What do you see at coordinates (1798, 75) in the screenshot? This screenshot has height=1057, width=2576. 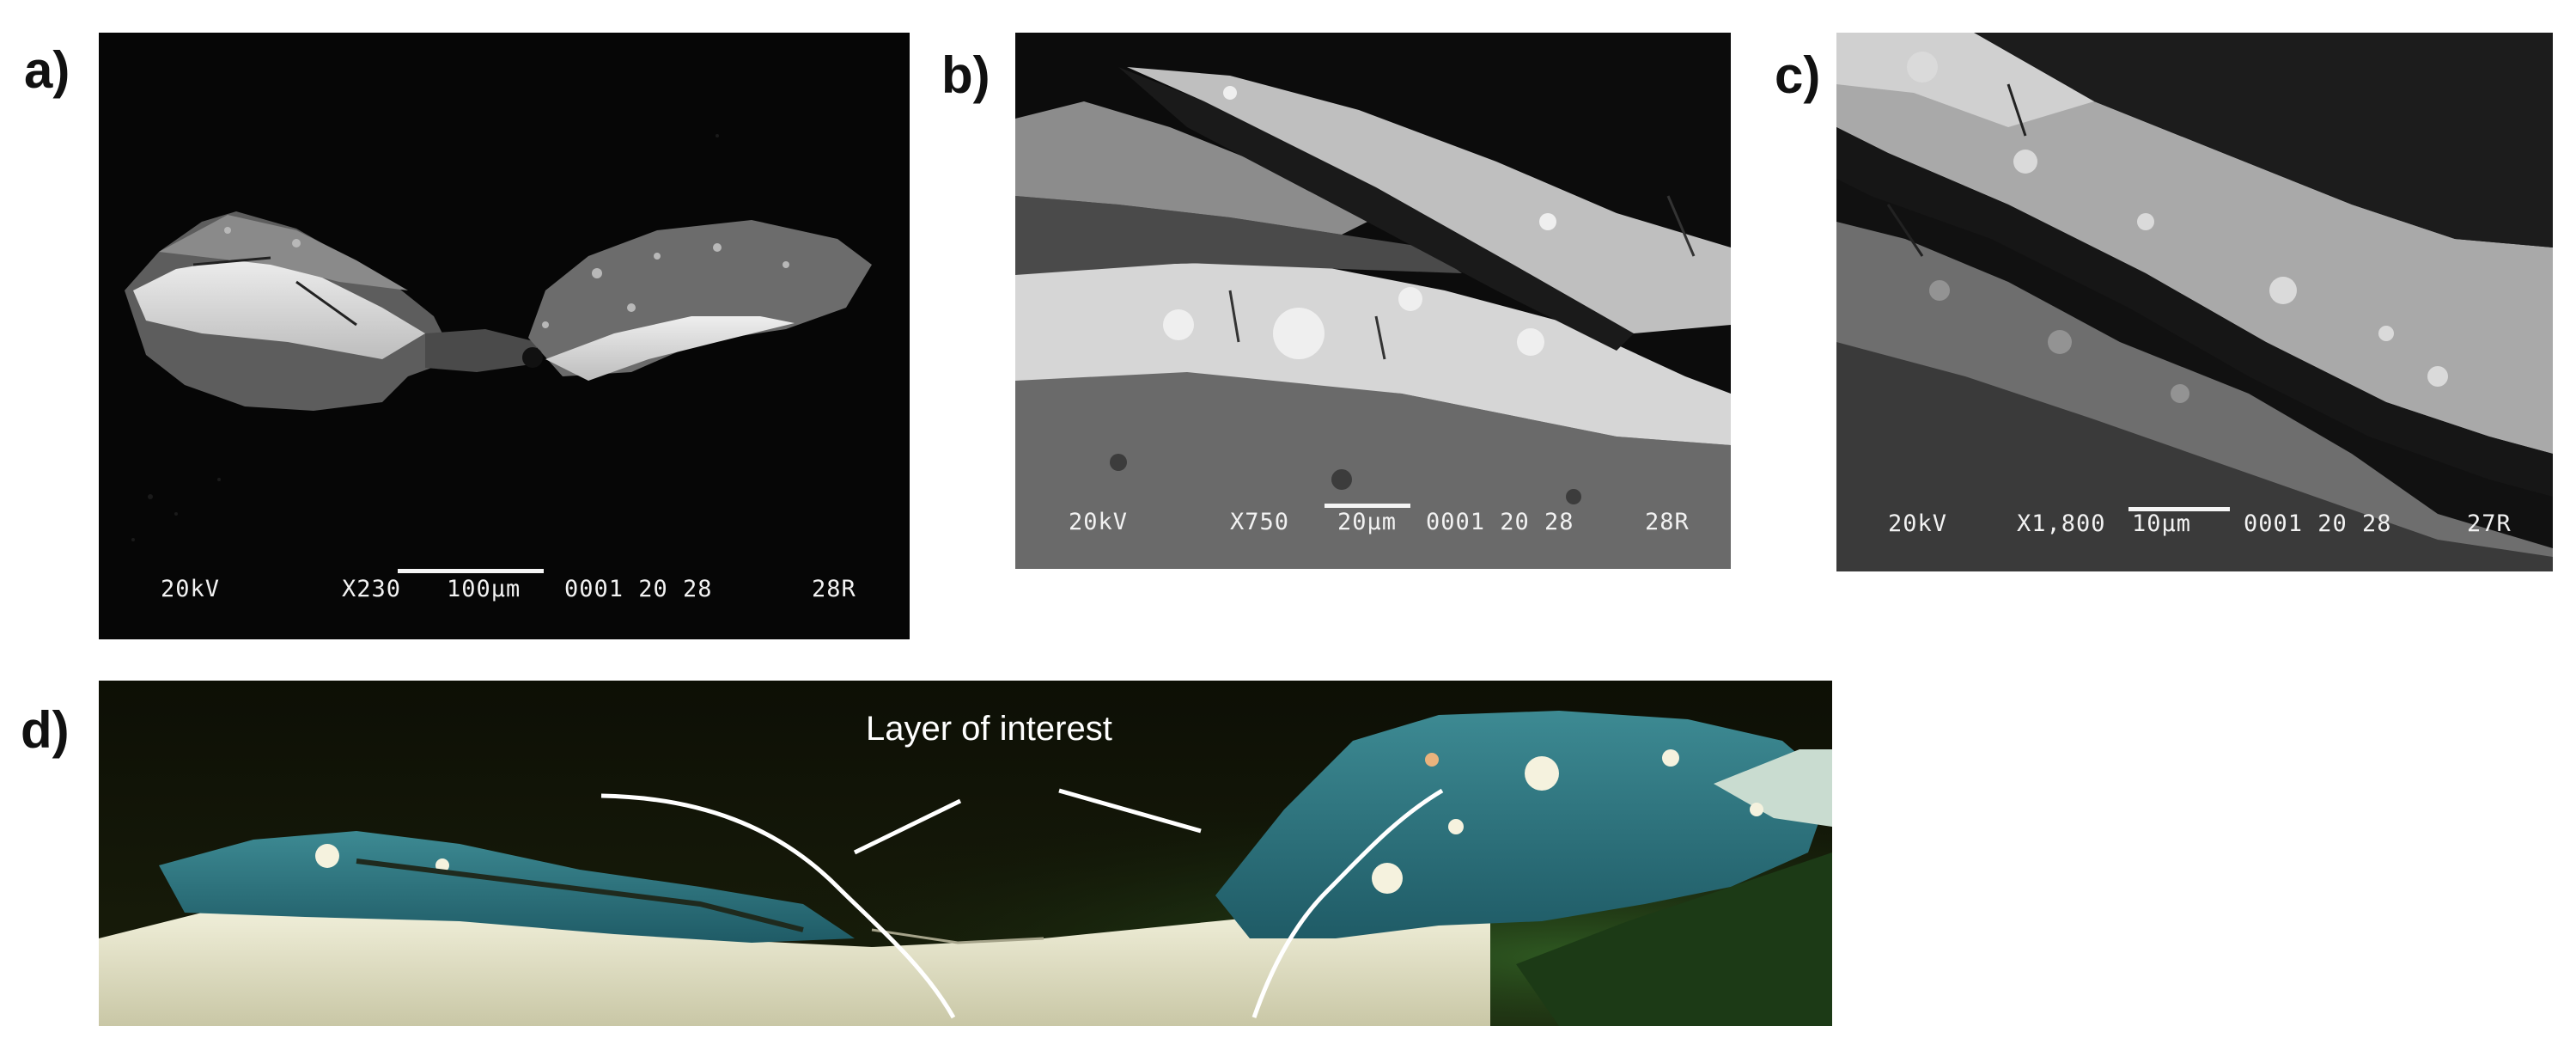 I see `panel-c-label: c)` at bounding box center [1798, 75].